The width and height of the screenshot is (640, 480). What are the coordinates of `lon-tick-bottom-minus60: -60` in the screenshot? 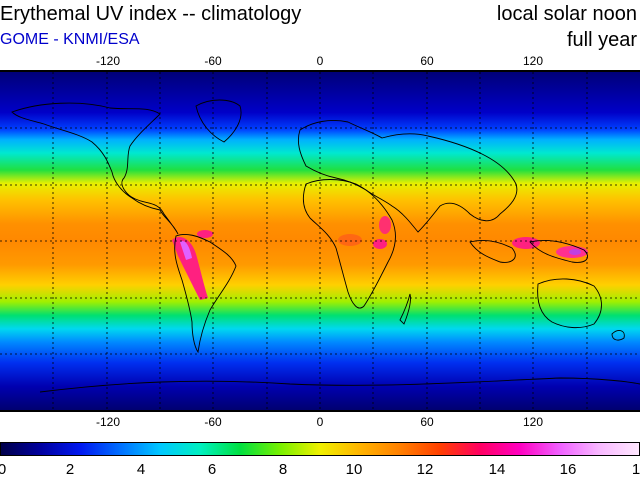 It's located at (213, 422).